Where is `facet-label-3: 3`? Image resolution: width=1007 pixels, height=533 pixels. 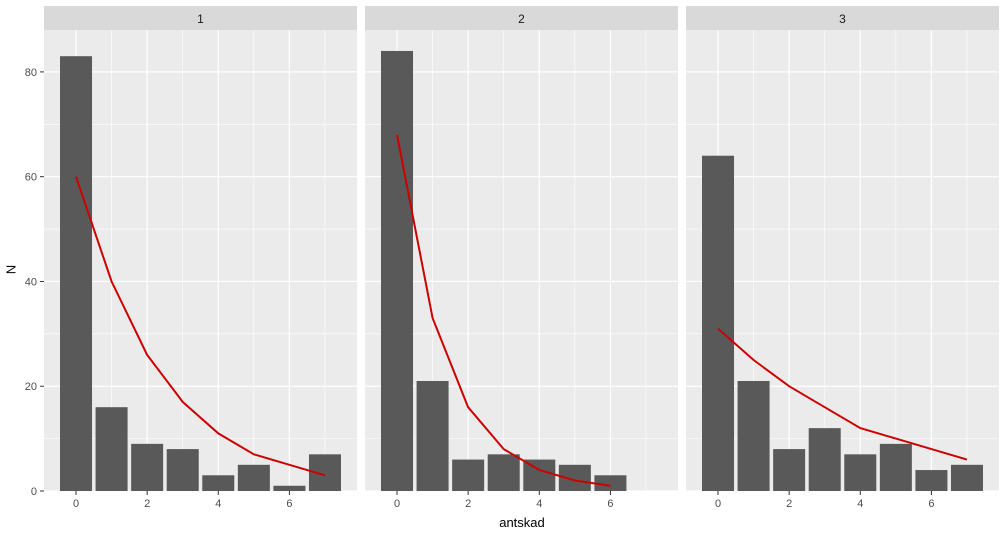
facet-label-3: 3 is located at coordinates (842, 19).